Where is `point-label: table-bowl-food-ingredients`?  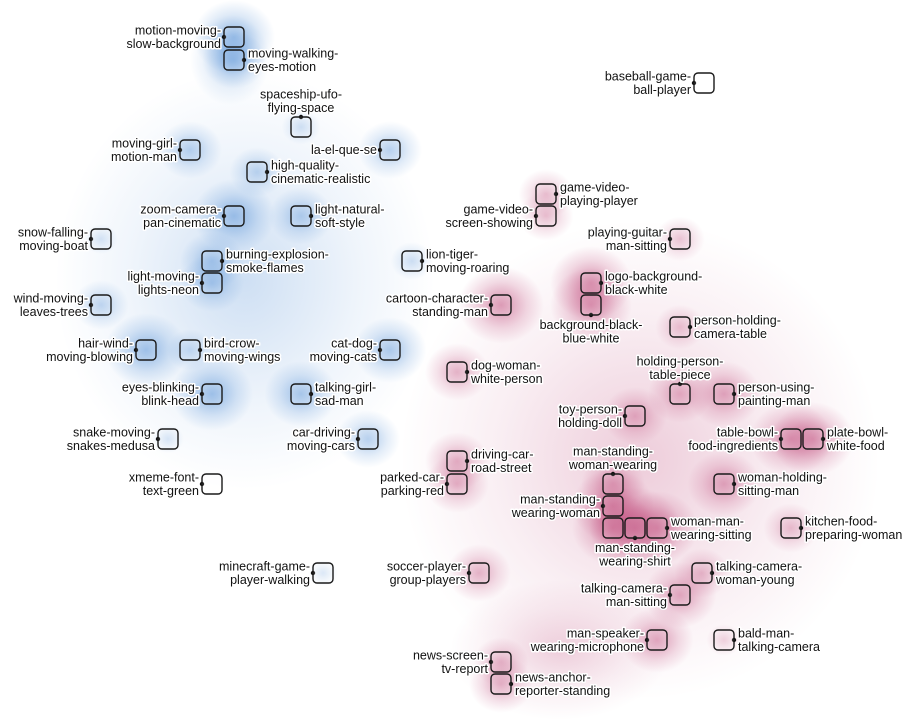
point-label: table-bowl-food-ingredients is located at coordinates (733, 439).